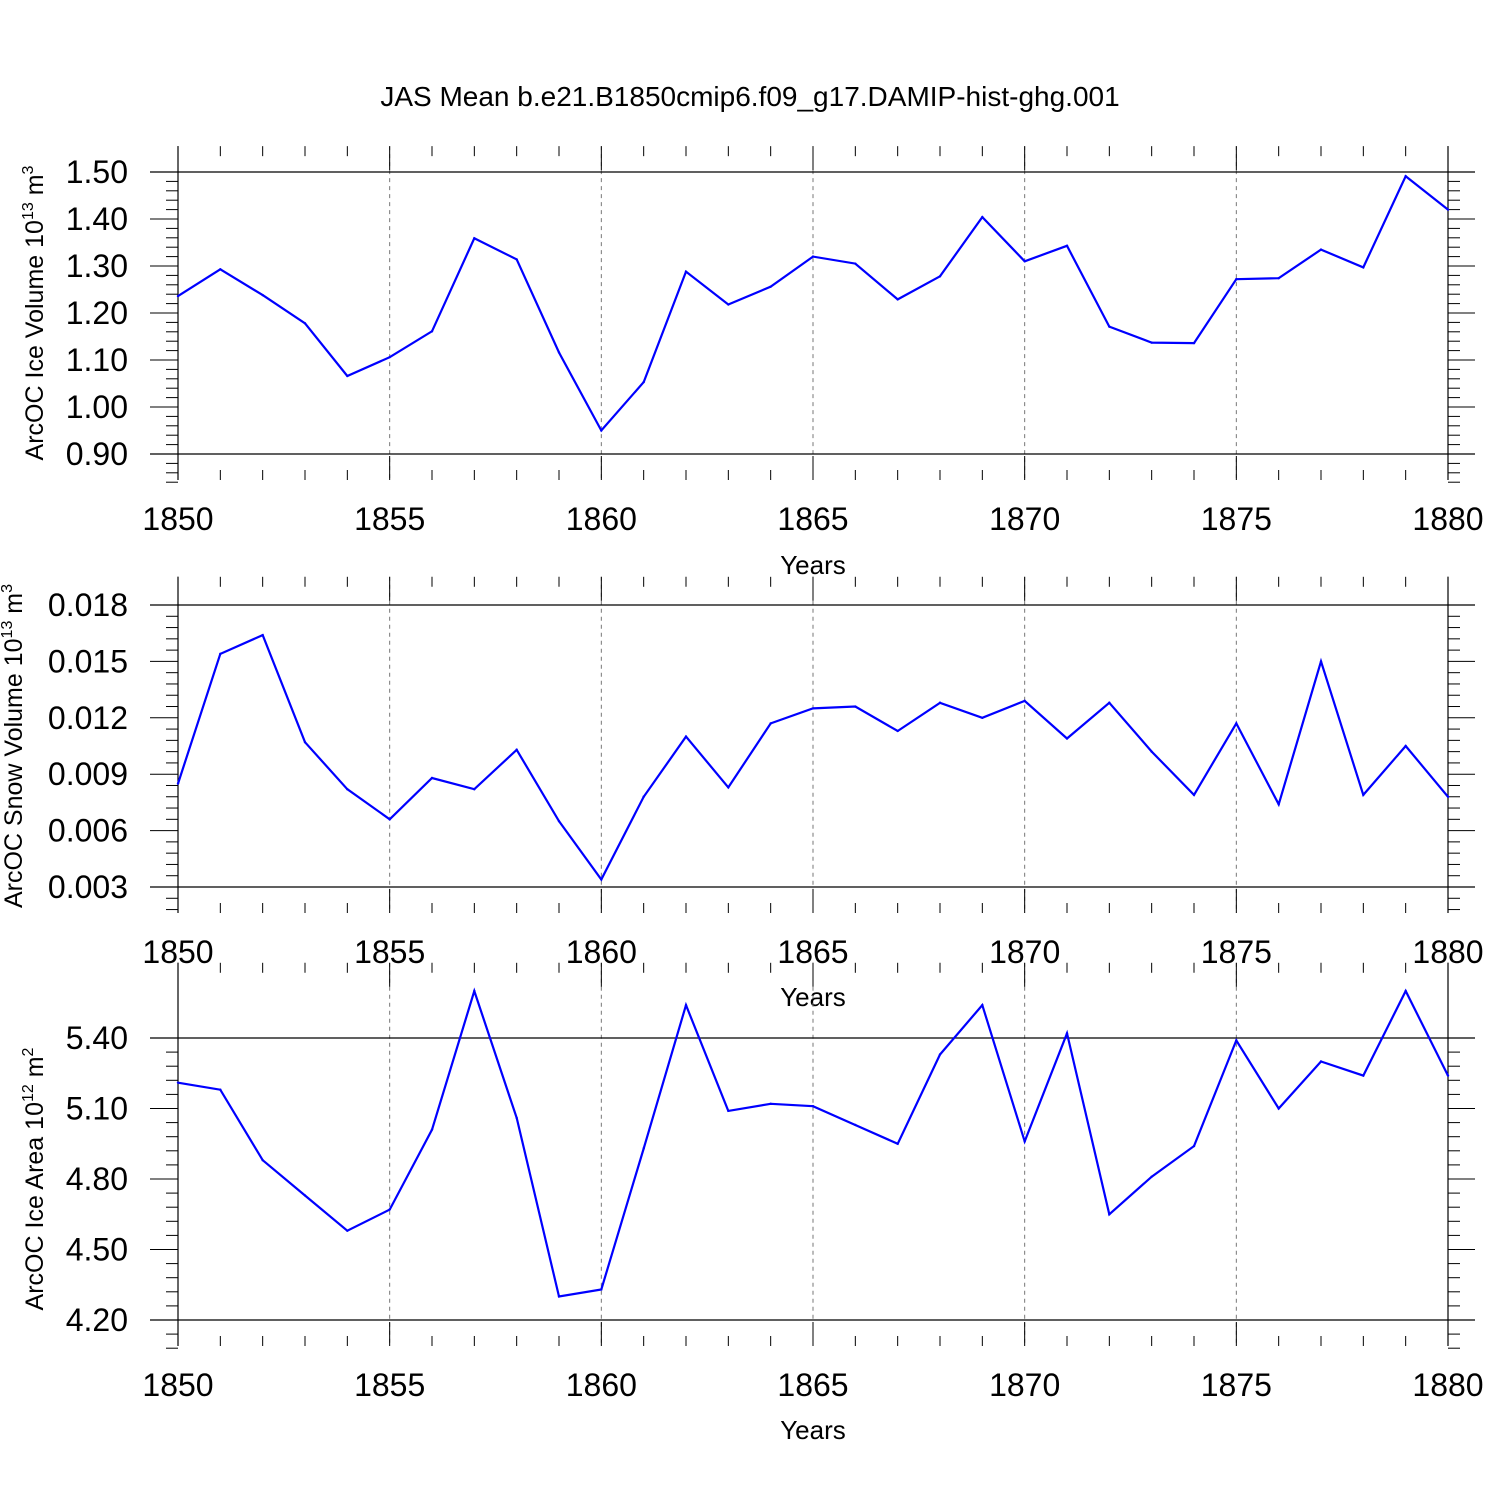 This screenshot has height=1500, width=1500. I want to click on y-tick-label: 0.90, so click(97, 454).